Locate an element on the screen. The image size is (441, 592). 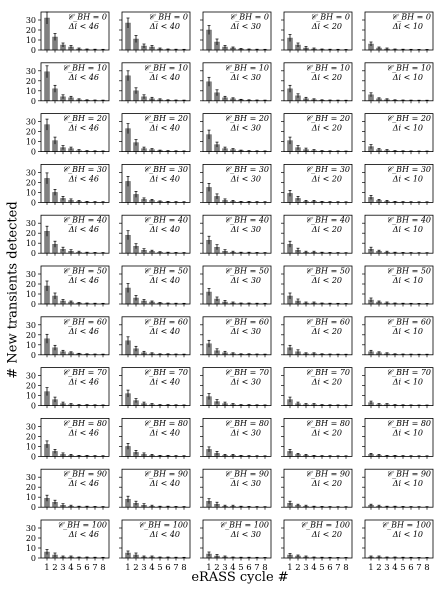
threshold-label: 𝒞_BH = 70 is located at coordinates (165, 372).